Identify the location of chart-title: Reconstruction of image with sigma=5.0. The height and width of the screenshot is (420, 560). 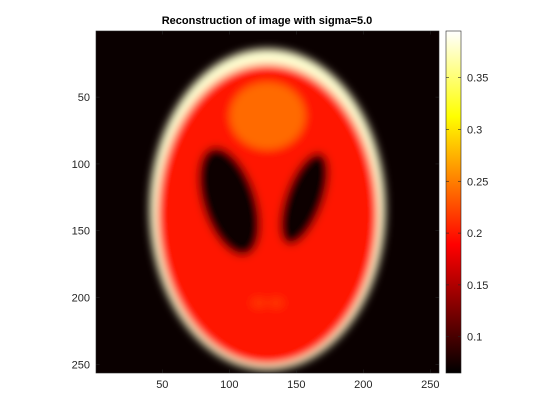
(267, 21).